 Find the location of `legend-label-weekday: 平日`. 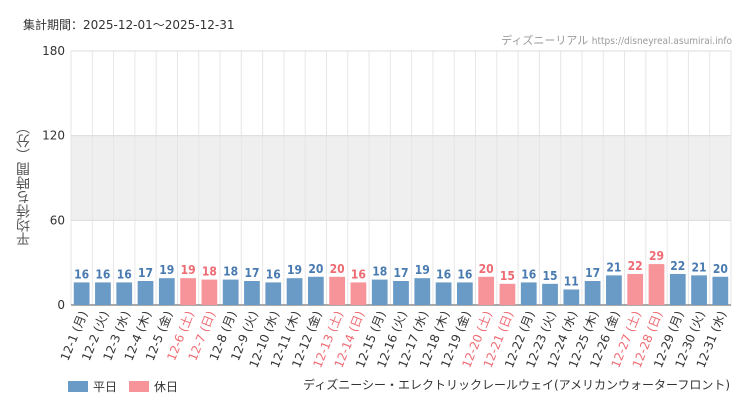

legend-label-weekday: 平日 is located at coordinates (105, 387).